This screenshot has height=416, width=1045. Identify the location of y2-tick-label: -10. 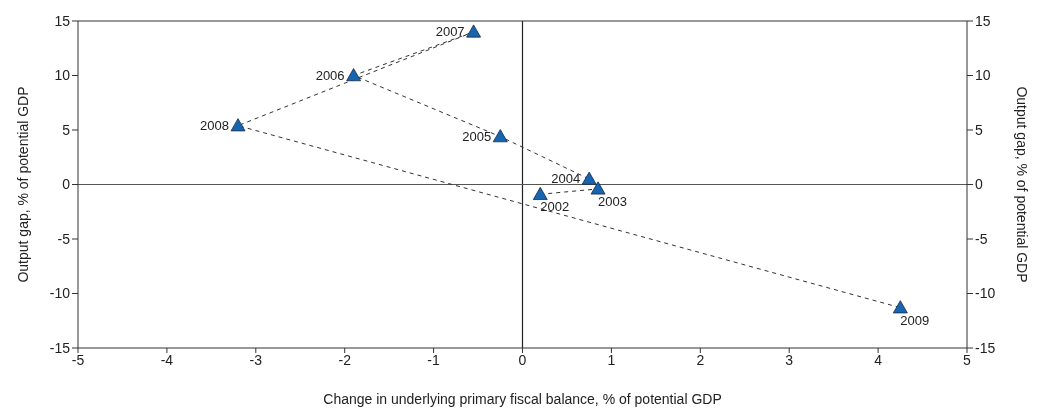
(985, 293).